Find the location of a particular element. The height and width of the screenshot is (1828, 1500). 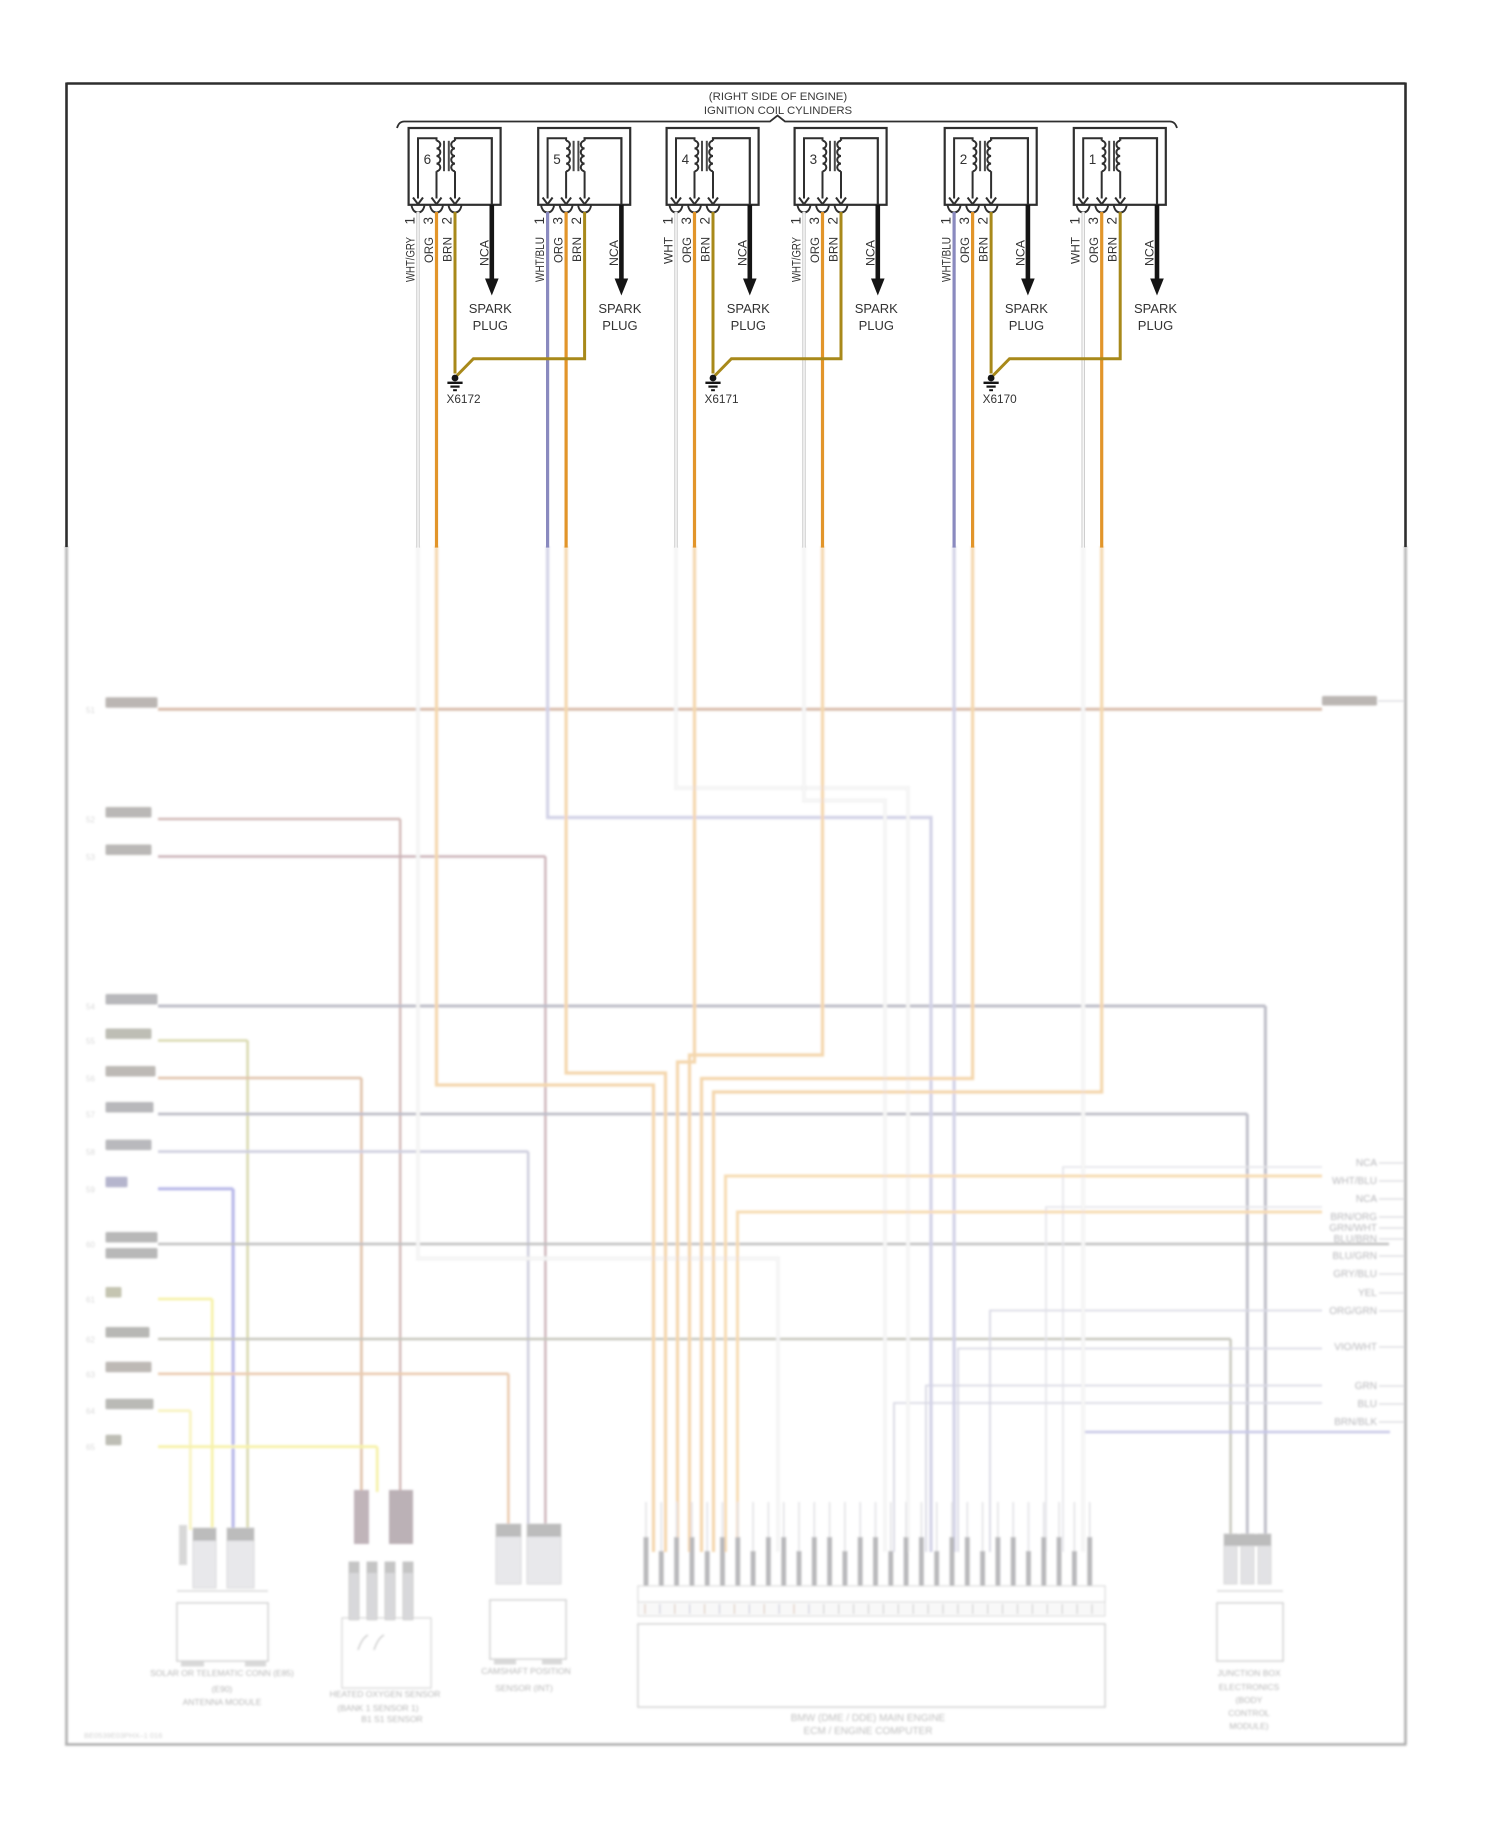

svg-text: IGNITION COIL CYLINDERS is located at coordinates (778, 111).